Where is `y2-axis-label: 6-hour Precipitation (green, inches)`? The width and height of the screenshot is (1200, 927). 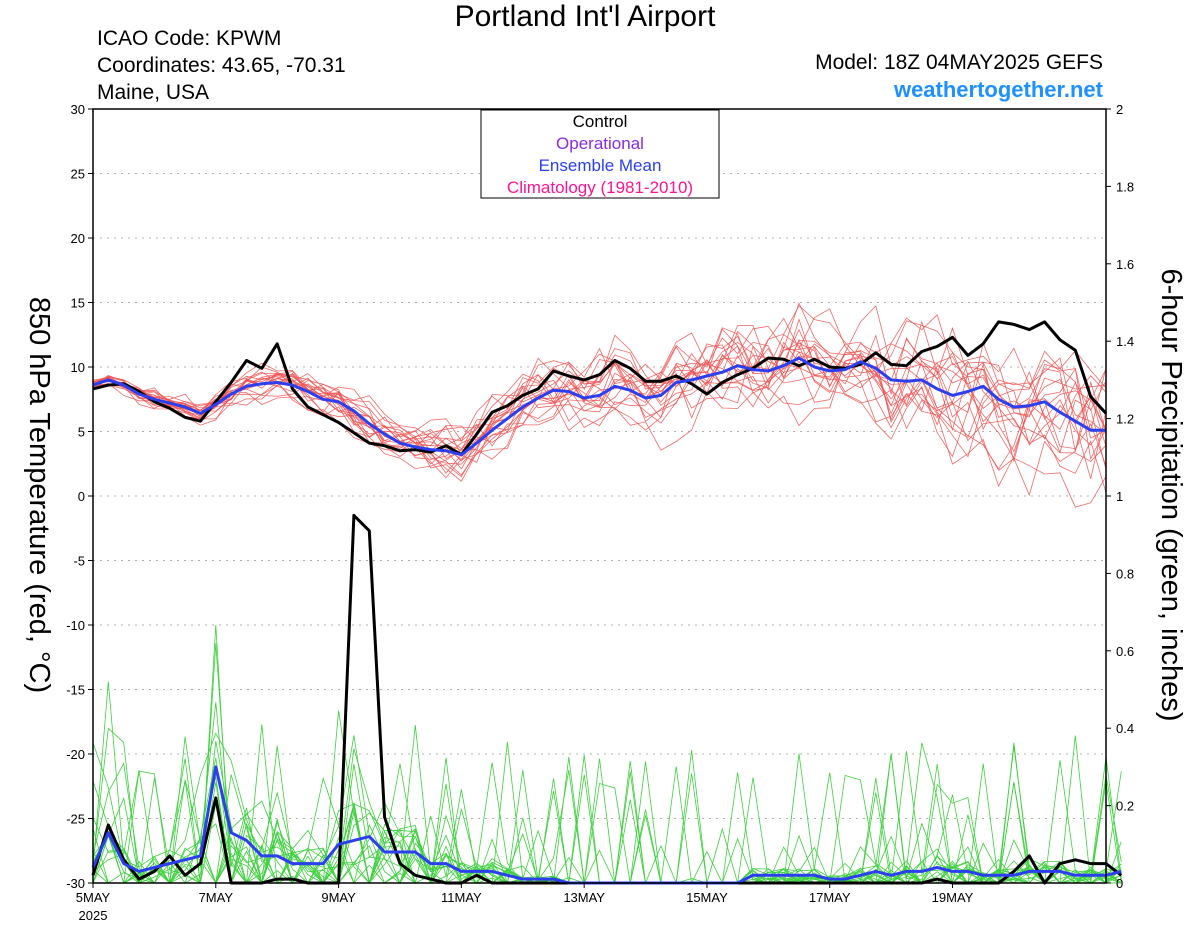 y2-axis-label: 6-hour Precipitation (green, inches) is located at coordinates (1171, 495).